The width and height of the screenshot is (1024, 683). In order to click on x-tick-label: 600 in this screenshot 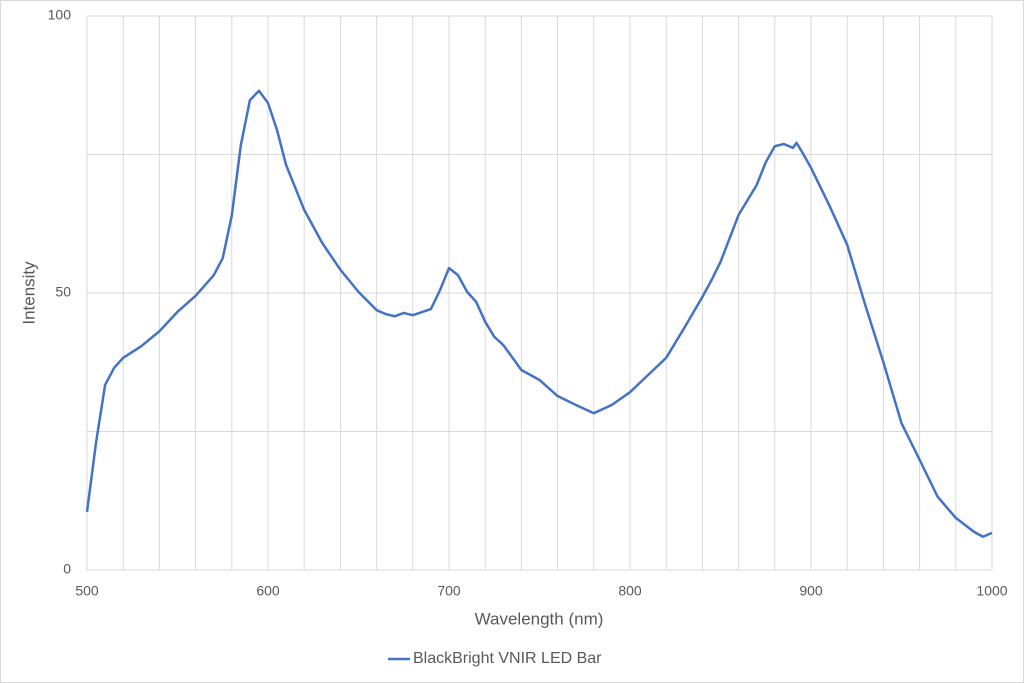, I will do `click(268, 591)`.